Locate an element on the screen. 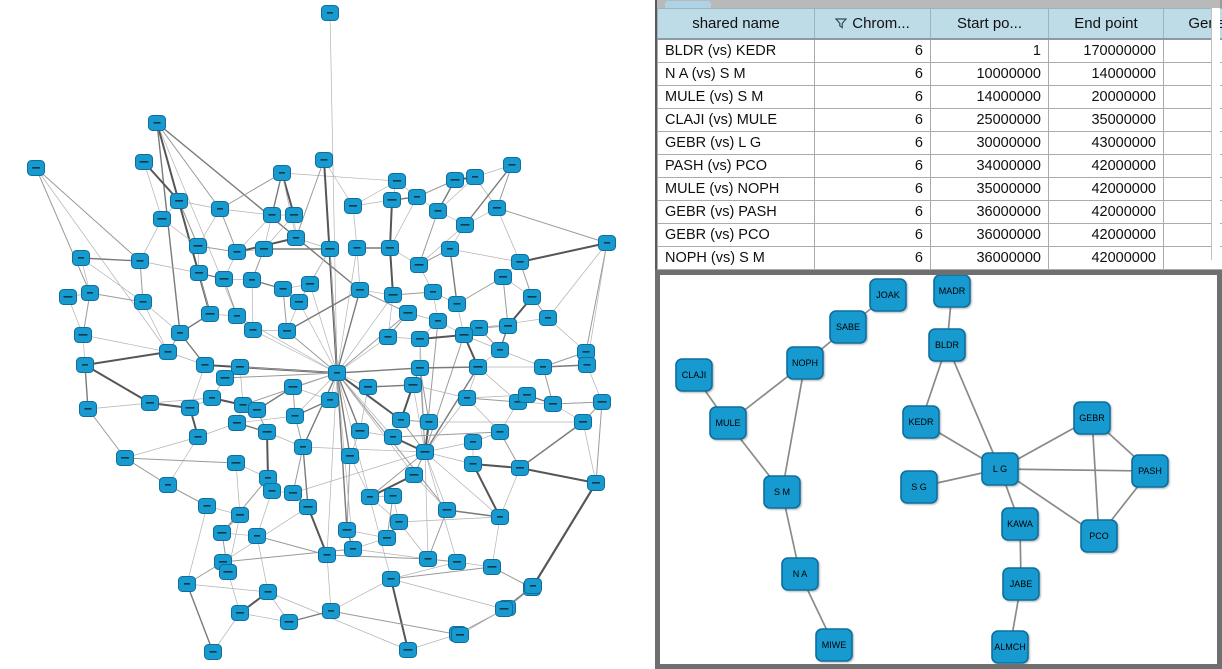  cell-start: 34000000 is located at coordinates (989, 166).